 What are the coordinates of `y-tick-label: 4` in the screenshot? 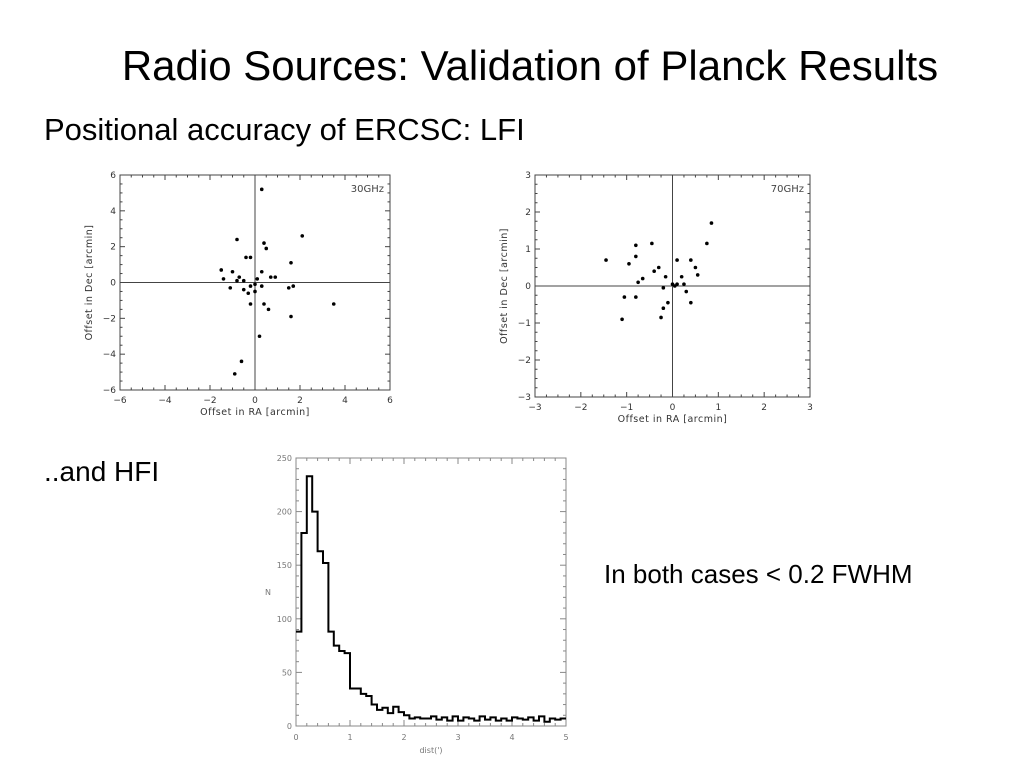 It's located at (113, 212).